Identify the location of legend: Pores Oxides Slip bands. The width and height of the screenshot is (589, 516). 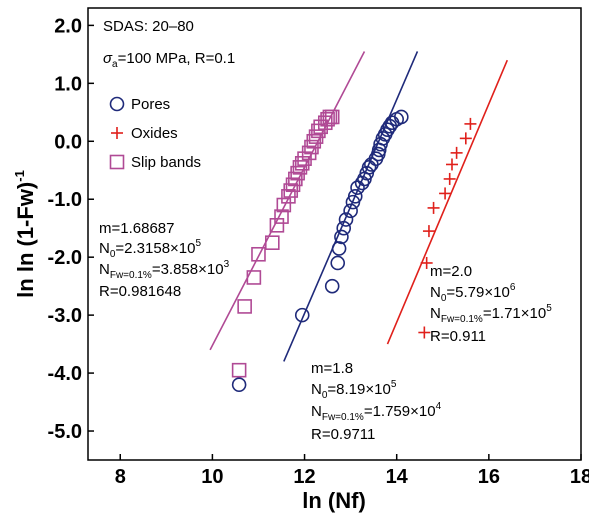
(155, 133).